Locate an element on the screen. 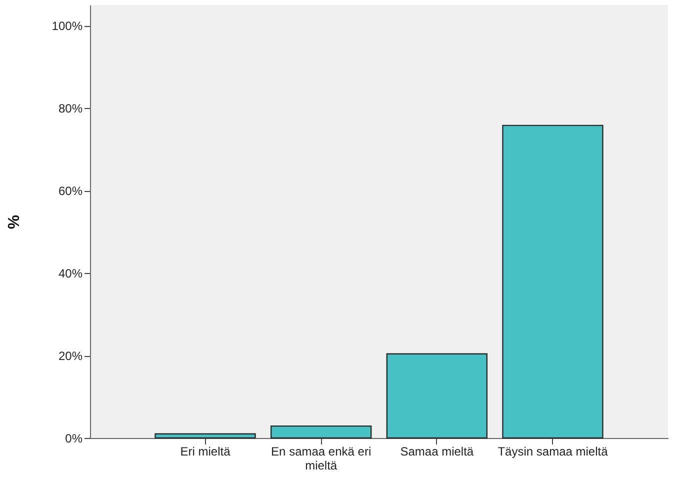  y-tick-label: 20% is located at coordinates (70, 356).